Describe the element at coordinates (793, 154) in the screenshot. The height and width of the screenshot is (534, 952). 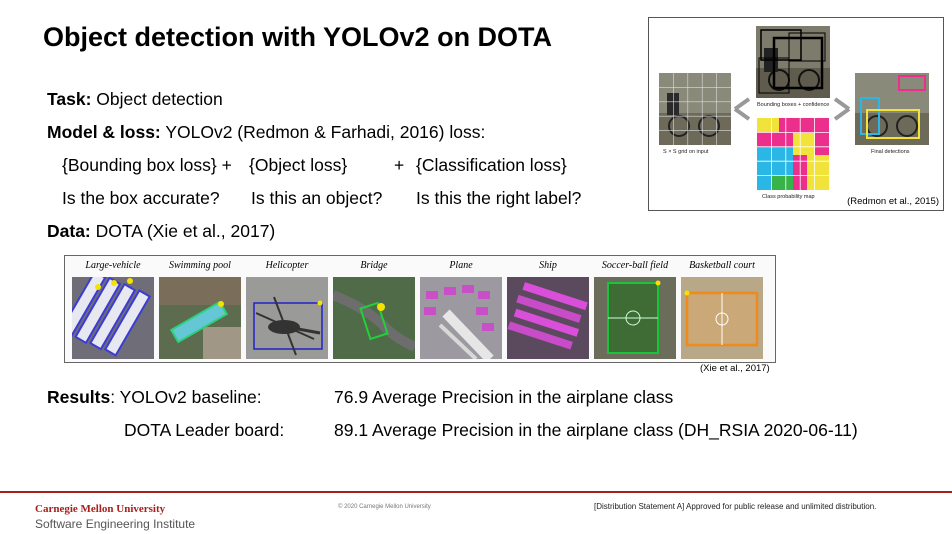
I see `class-probability-map` at that location.